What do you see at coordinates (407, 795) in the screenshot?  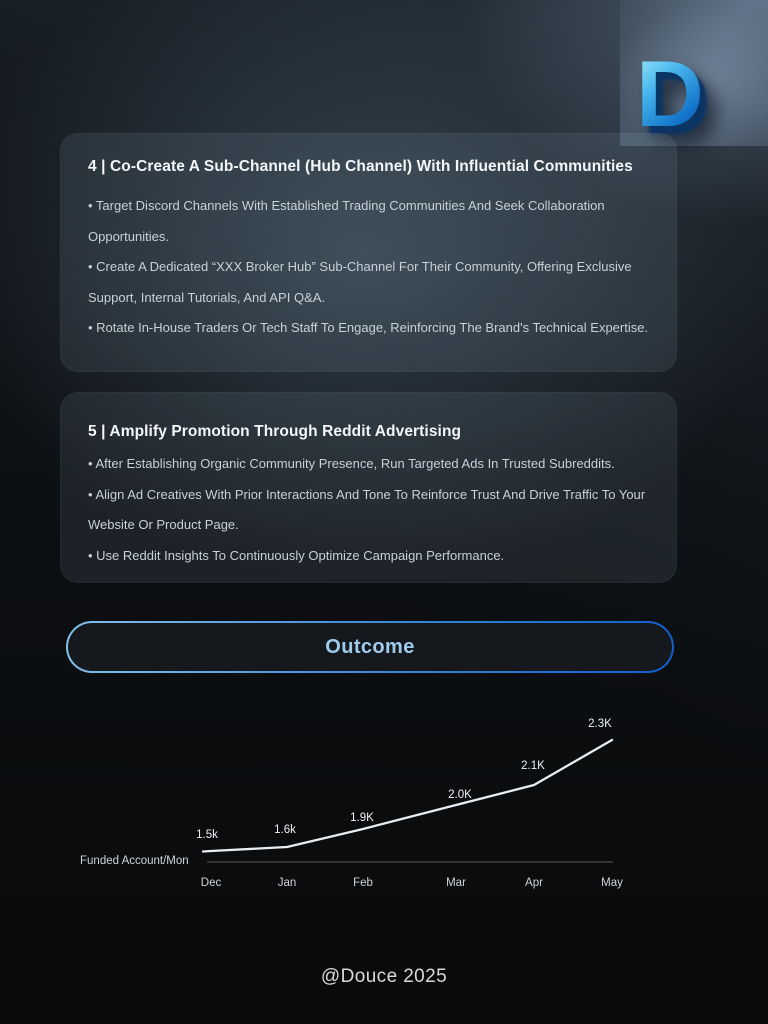 I see `chart-line-series` at bounding box center [407, 795].